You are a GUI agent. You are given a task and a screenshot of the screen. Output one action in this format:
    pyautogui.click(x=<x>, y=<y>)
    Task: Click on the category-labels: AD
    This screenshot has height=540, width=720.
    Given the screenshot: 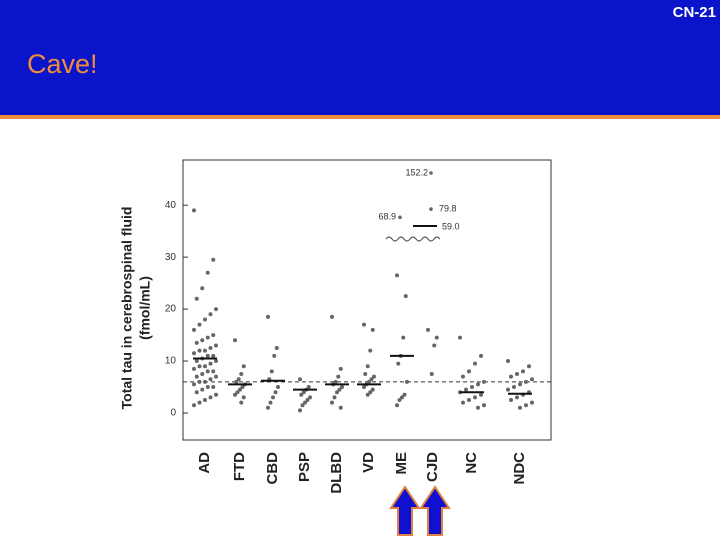 What is the action you would take?
    pyautogui.click(x=204, y=463)
    